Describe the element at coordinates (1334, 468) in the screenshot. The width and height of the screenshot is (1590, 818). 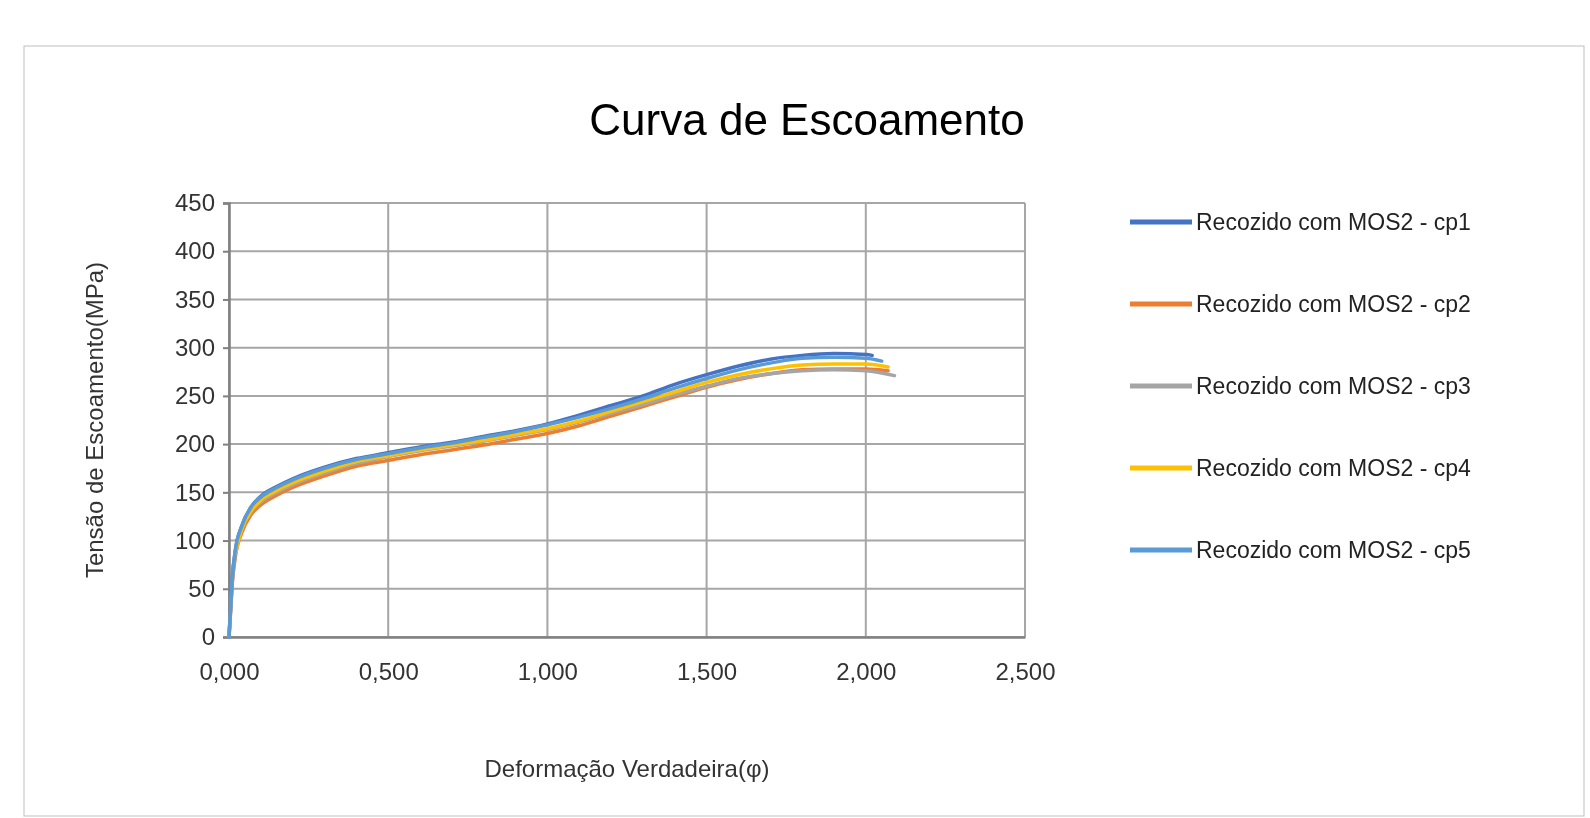
I see `legend-label: Recozido com MOS2 - cp4` at that location.